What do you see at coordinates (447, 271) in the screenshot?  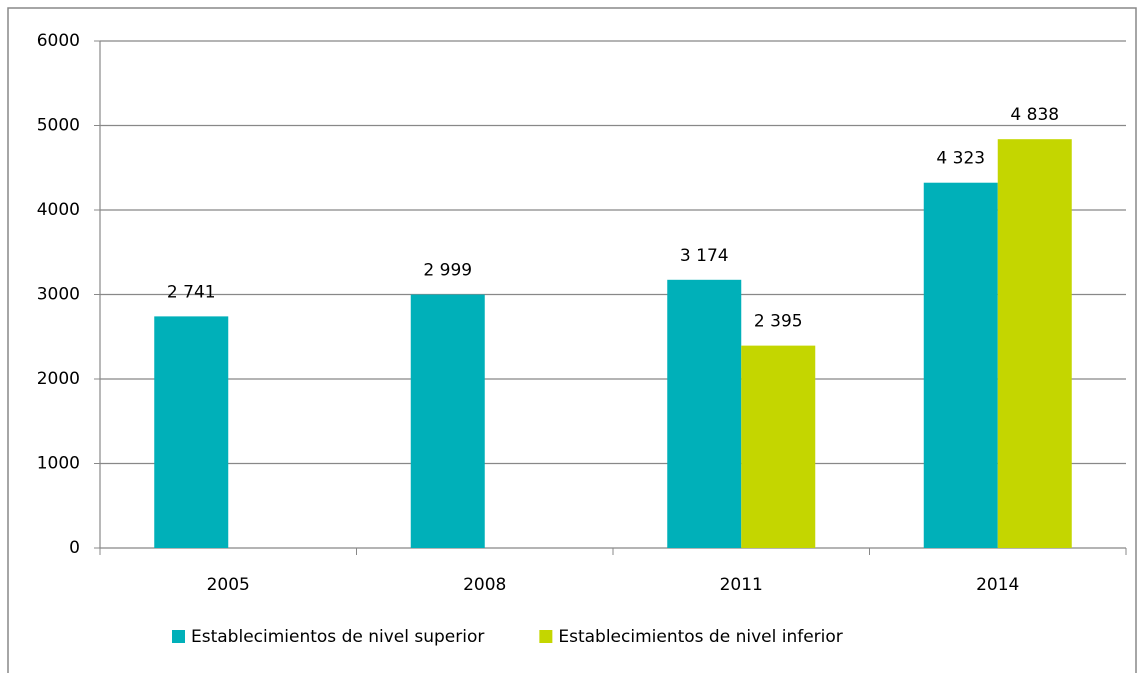 I see `data-label: 2 999` at bounding box center [447, 271].